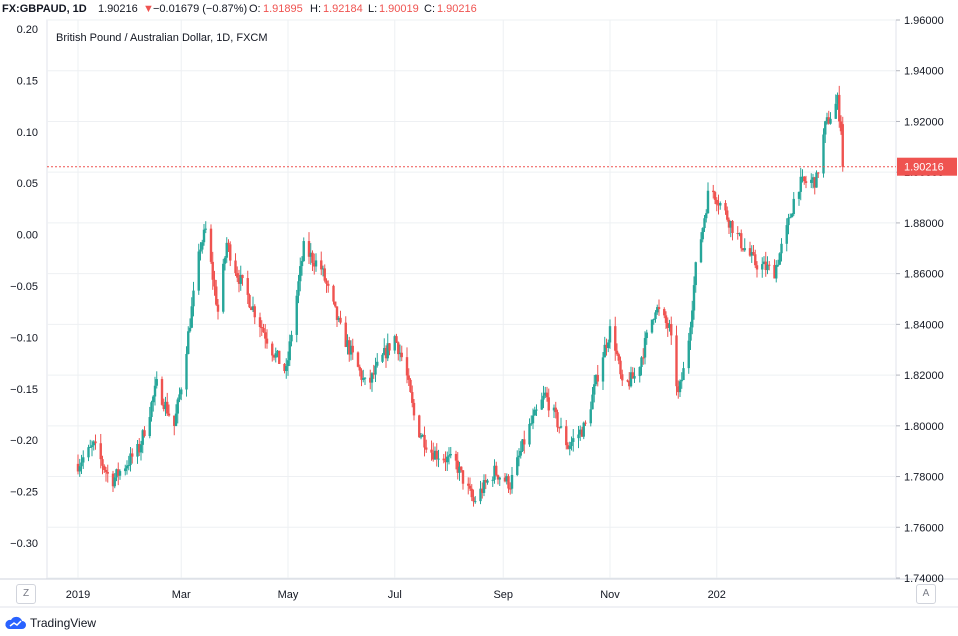 This screenshot has width=958, height=636. What do you see at coordinates (924, 528) in the screenshot?
I see `right-axis-label: 1.76000` at bounding box center [924, 528].